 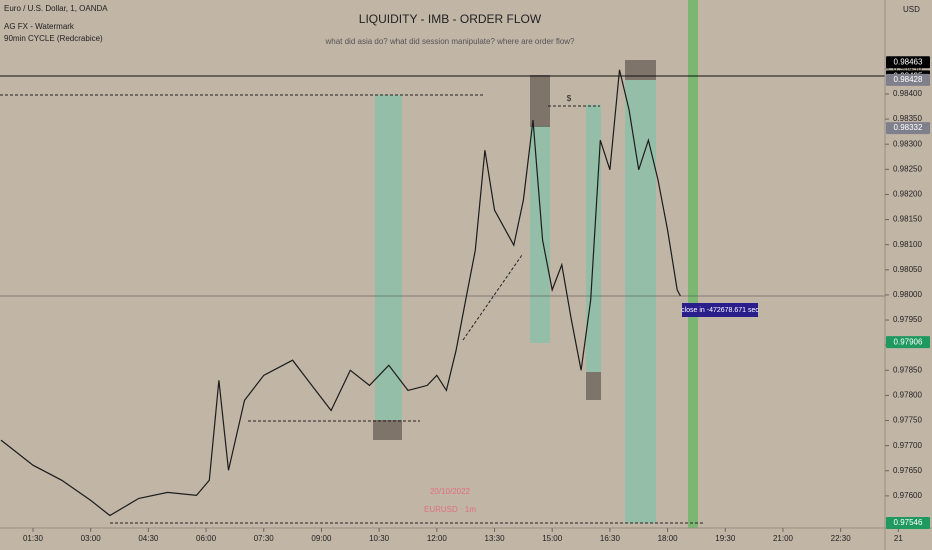 I want to click on y-tick-label: 0.98100, so click(x=907, y=244).